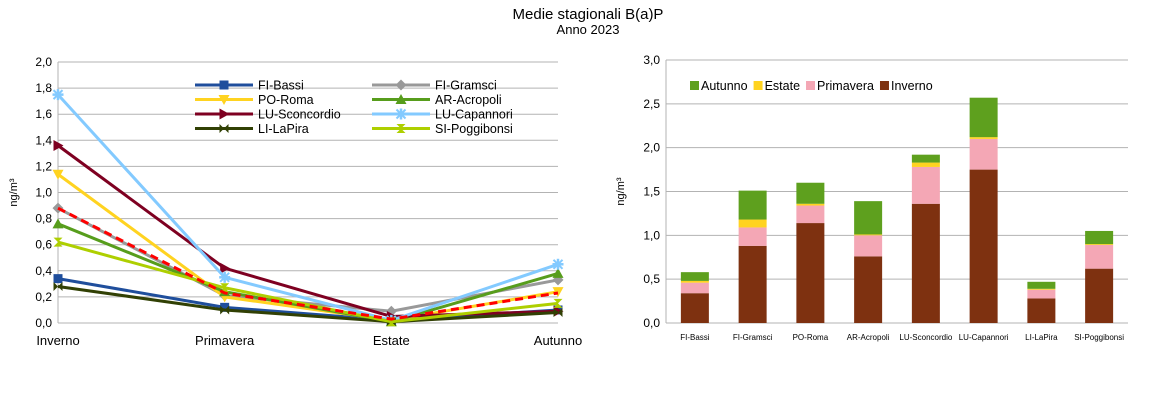 This screenshot has width=1176, height=403. I want to click on bar-fi-gramsci-primavera, so click(752, 236).